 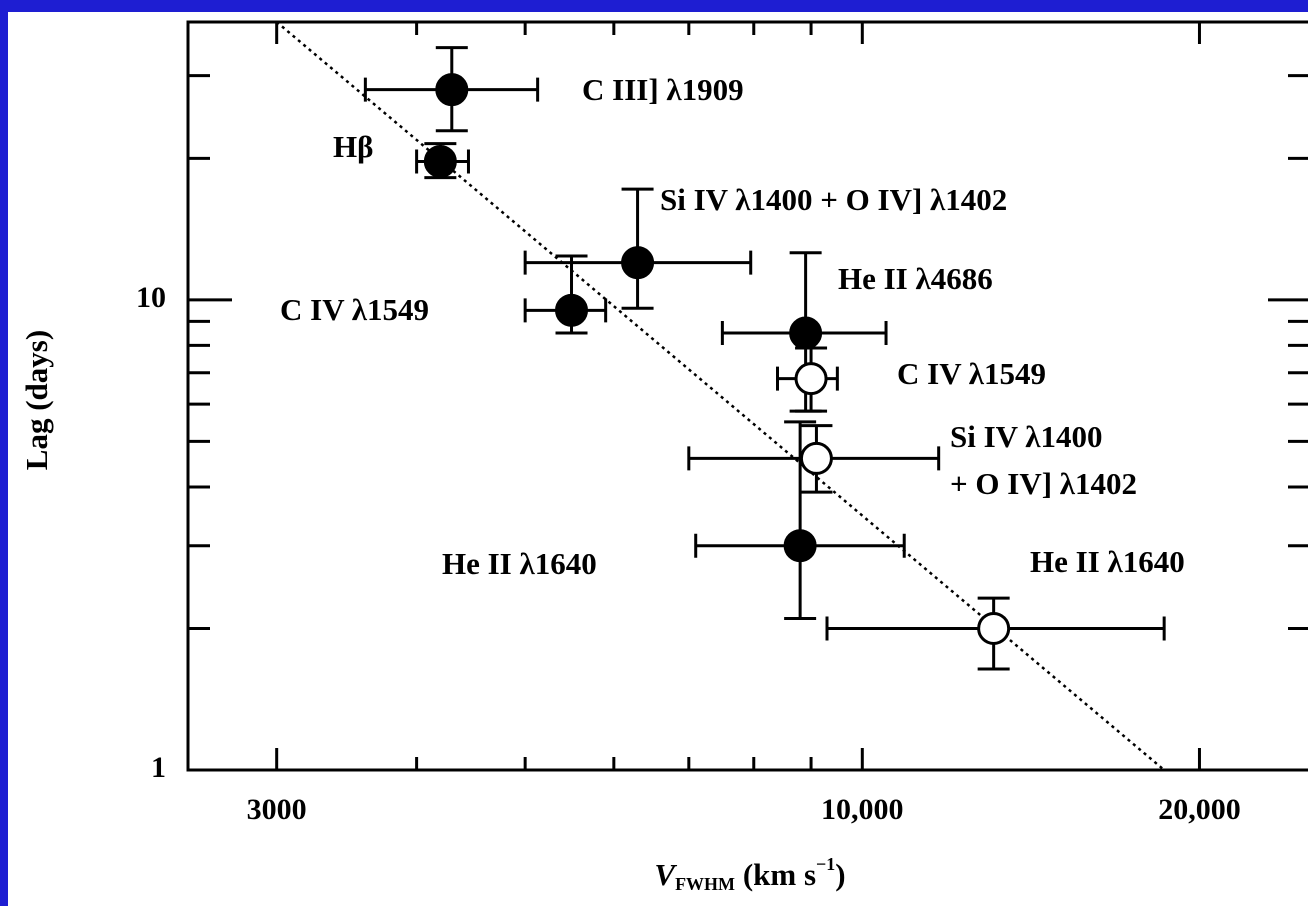 I want to click on x-axis-label: VFWHM (km s−1), so click(x=749, y=874).